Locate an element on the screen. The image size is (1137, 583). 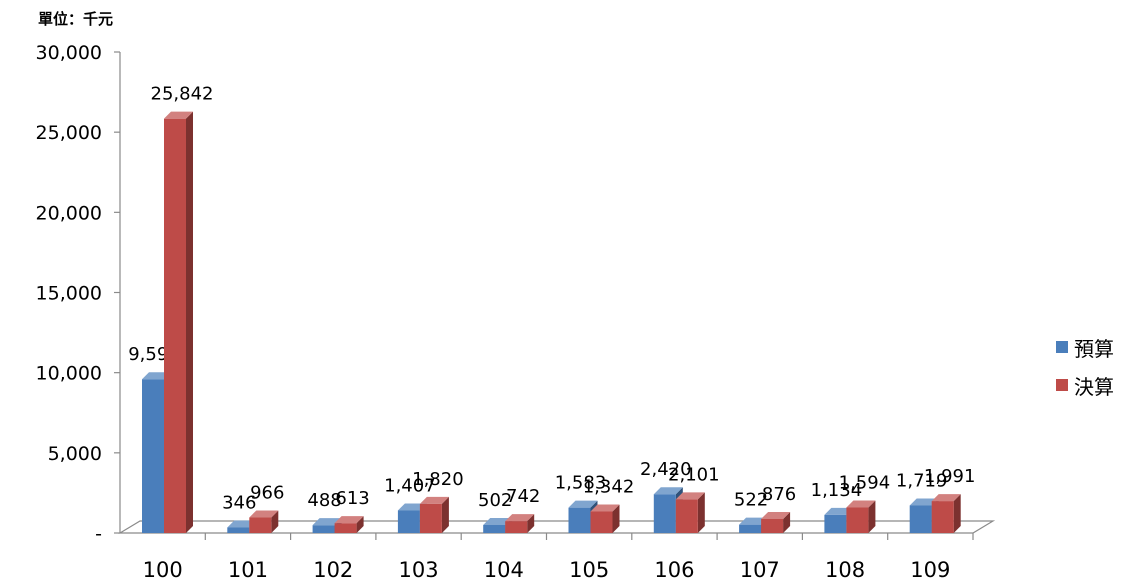
data-label-final-100: 25,842 is located at coordinates (182, 94).